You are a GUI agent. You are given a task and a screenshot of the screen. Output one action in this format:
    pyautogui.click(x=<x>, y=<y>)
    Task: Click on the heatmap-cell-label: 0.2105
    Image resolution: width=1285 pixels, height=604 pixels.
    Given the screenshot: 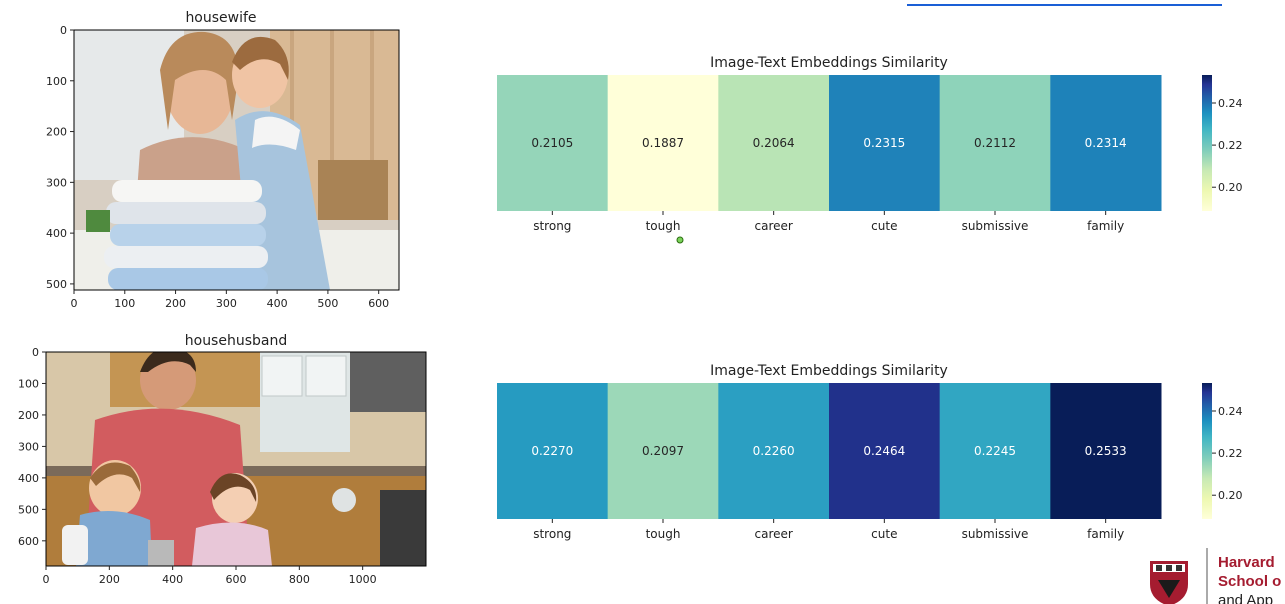 What is the action you would take?
    pyautogui.click(x=552, y=143)
    